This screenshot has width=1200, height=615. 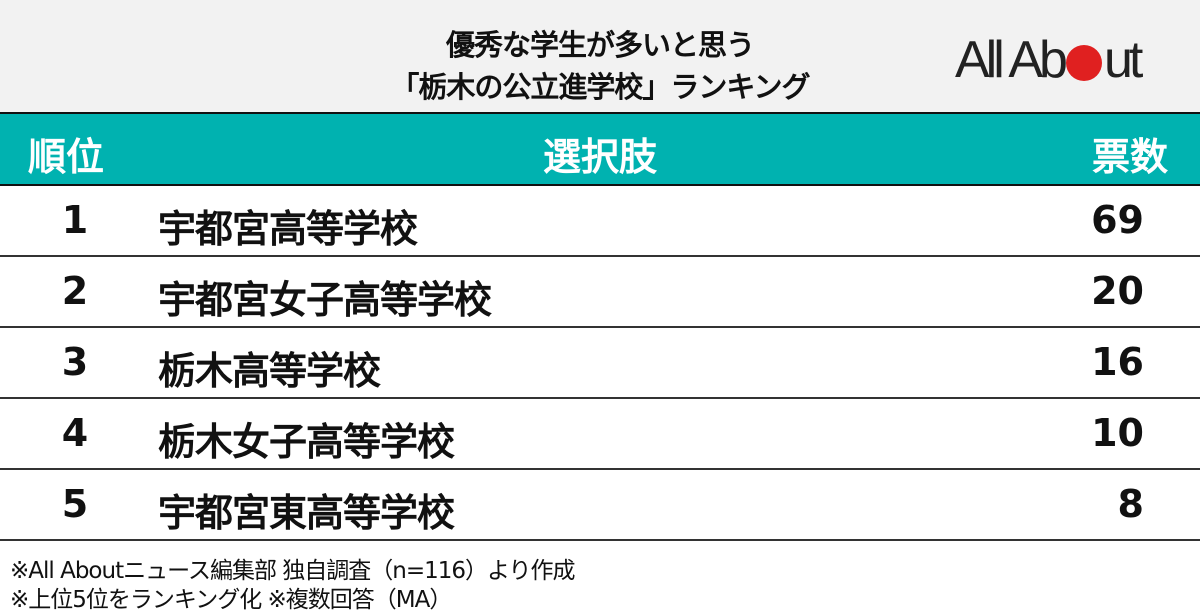 I want to click on table-row: 1 宇都宮高等学校 69, so click(x=600, y=221).